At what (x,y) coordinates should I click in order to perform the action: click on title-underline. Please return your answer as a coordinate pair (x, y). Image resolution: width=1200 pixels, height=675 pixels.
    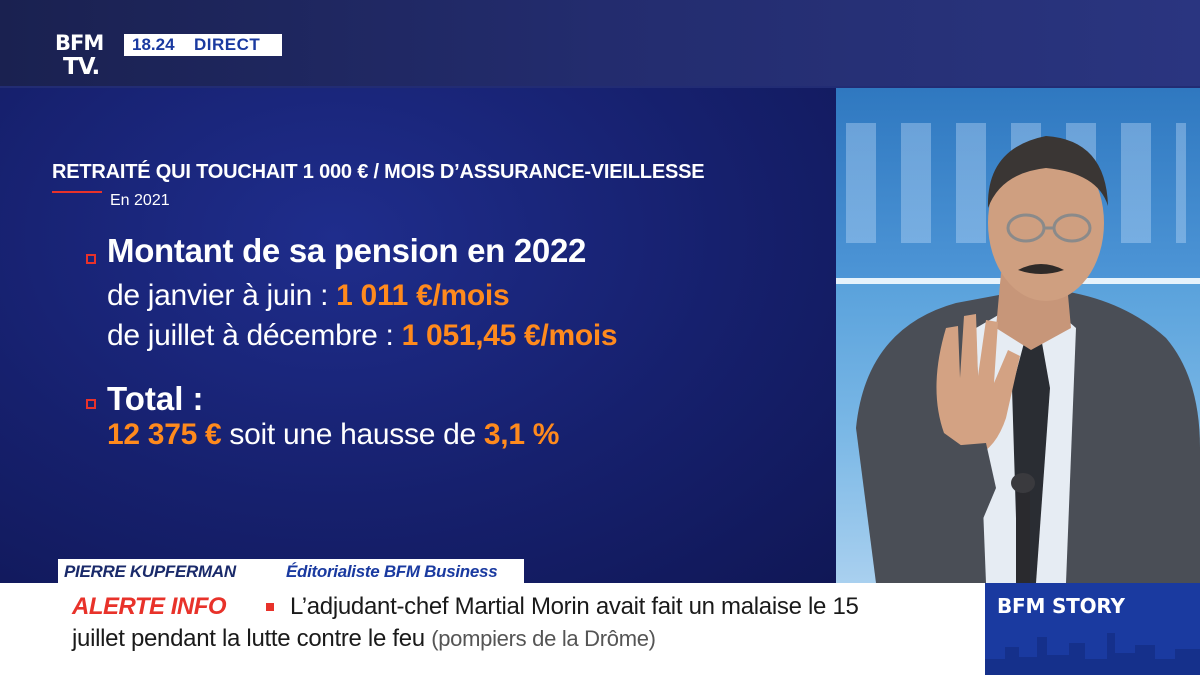
    Looking at the image, I should click on (77, 192).